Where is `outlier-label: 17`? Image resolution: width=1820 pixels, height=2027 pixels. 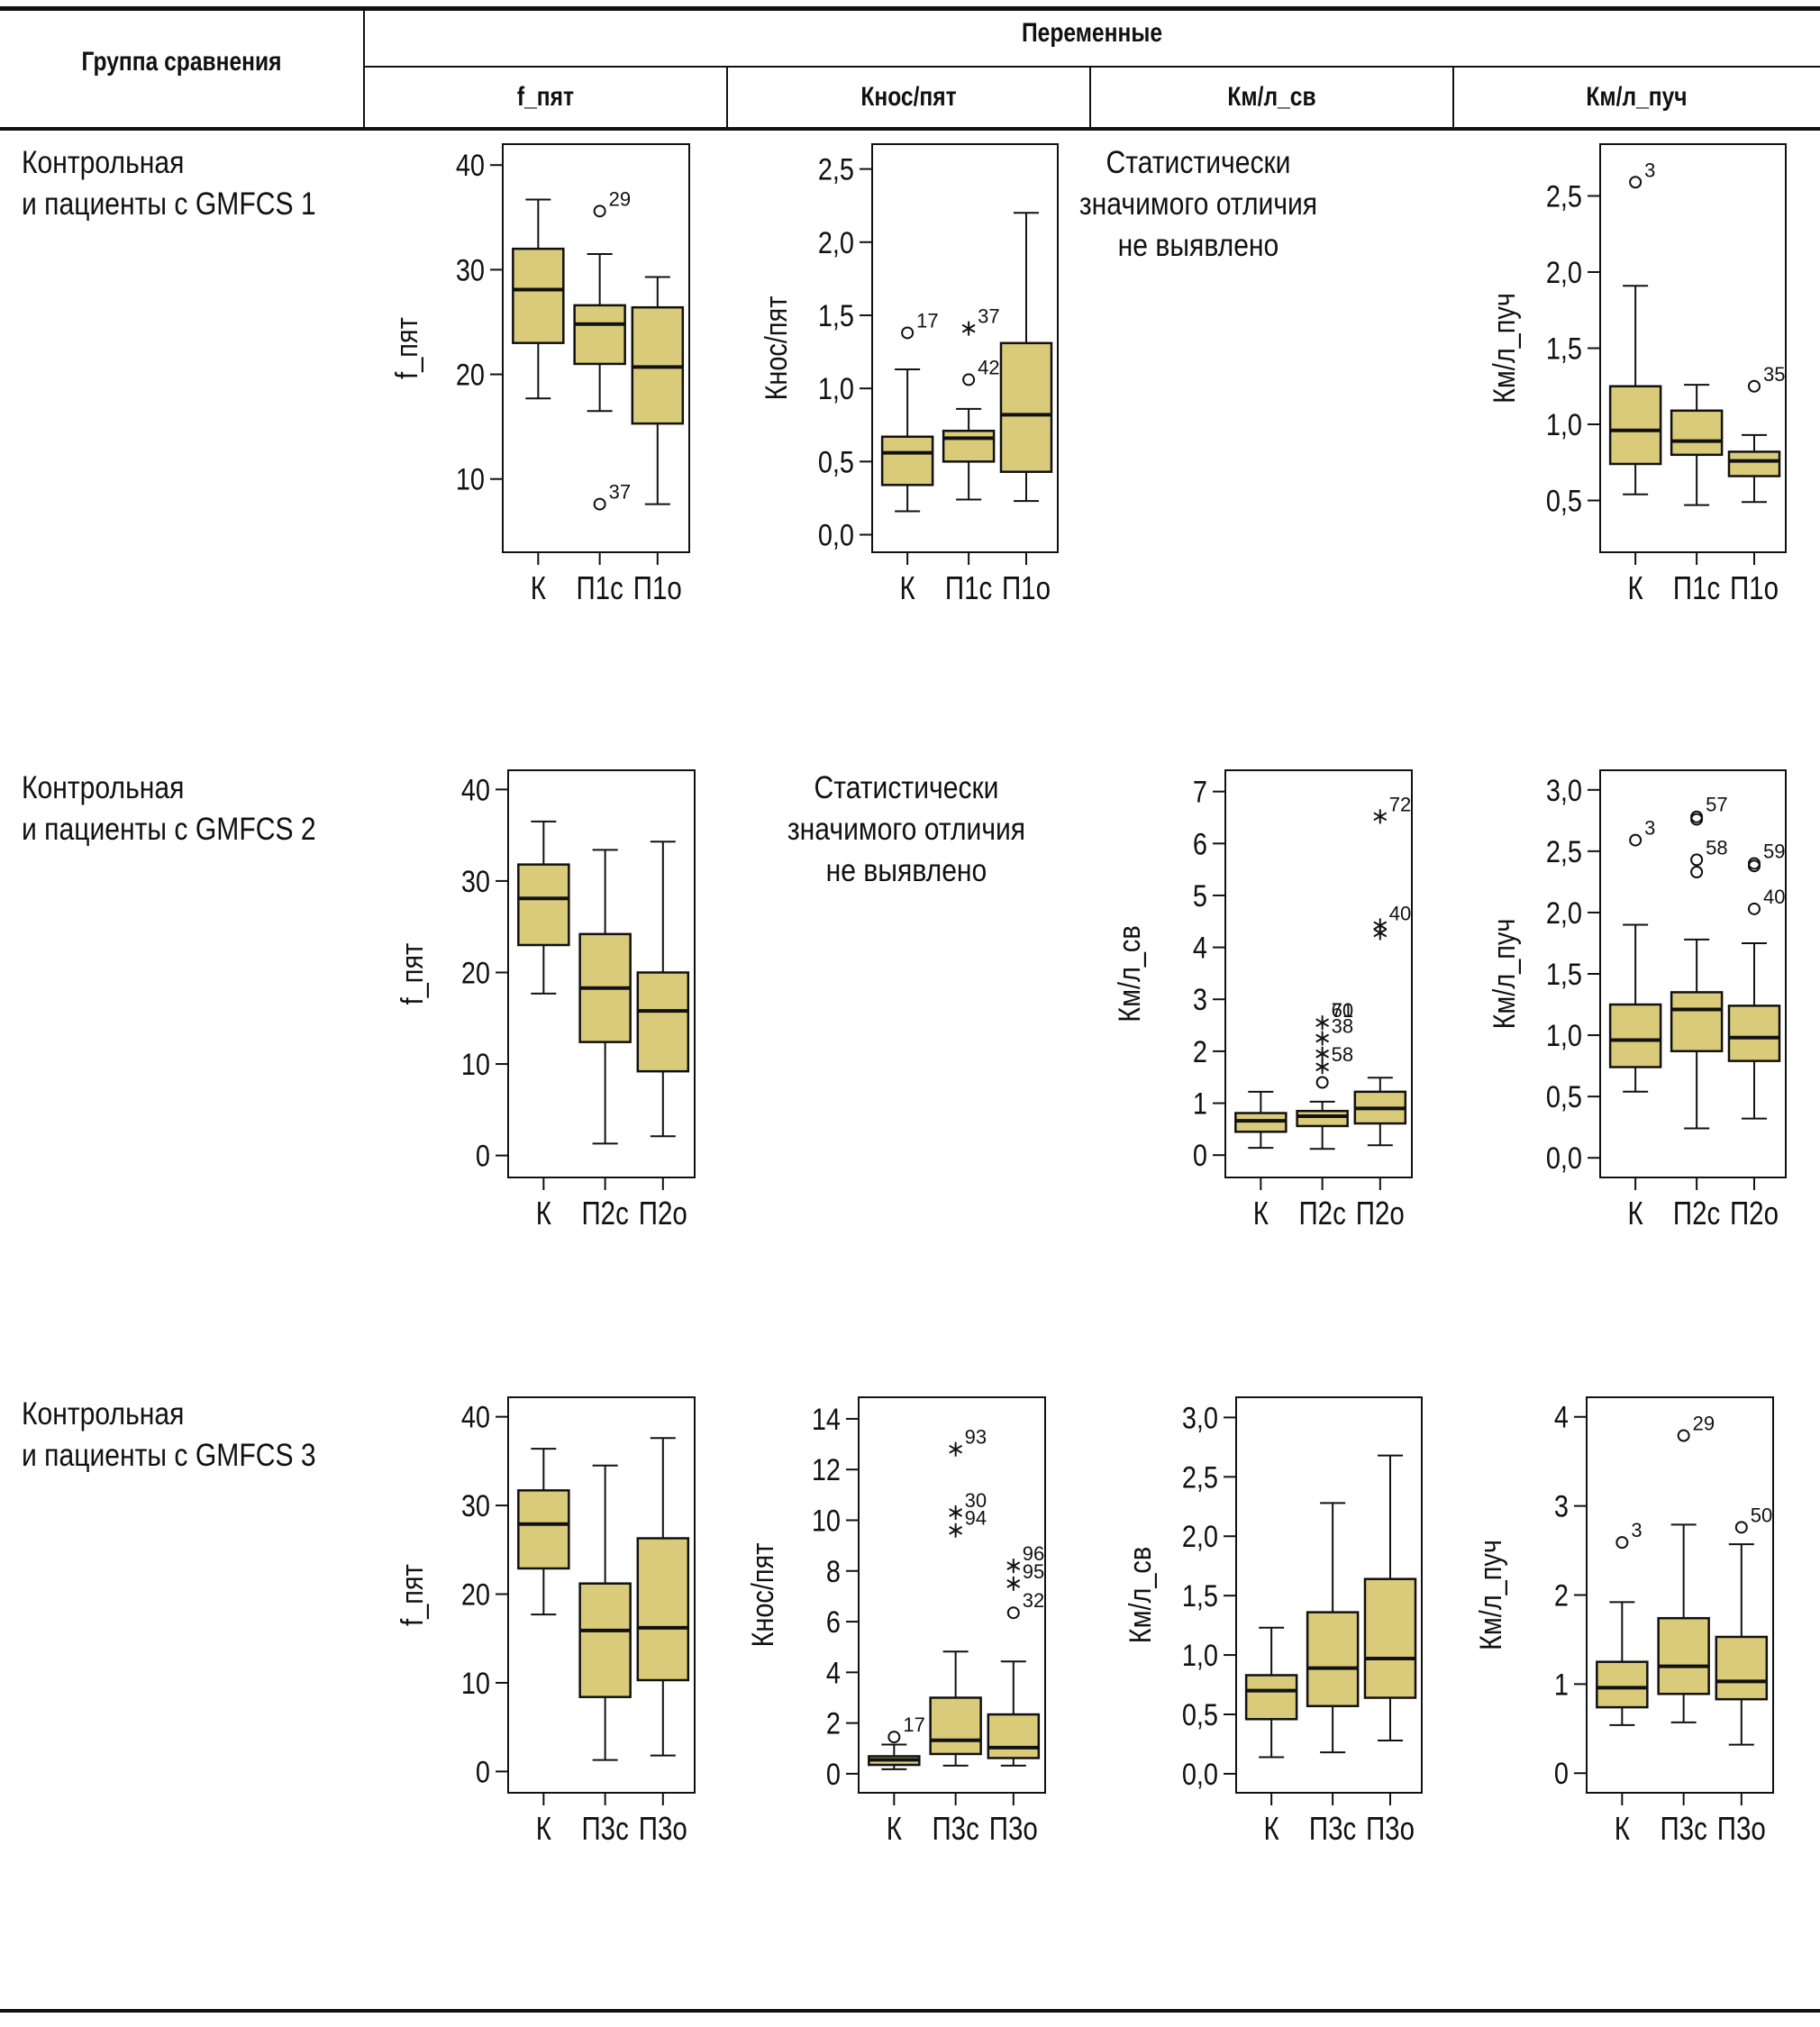
outlier-label: 17 is located at coordinates (914, 1724).